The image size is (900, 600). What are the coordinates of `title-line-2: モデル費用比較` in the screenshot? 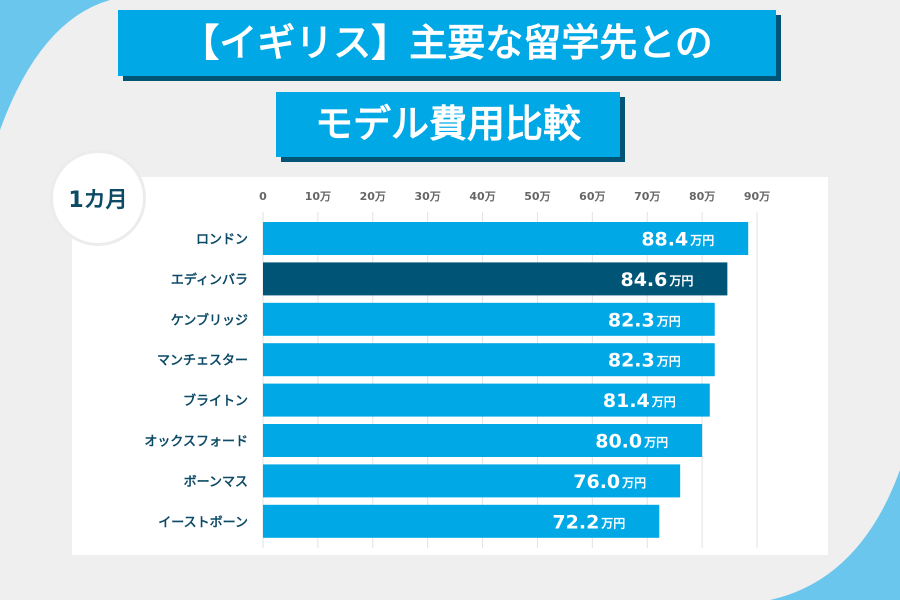 It's located at (448, 124).